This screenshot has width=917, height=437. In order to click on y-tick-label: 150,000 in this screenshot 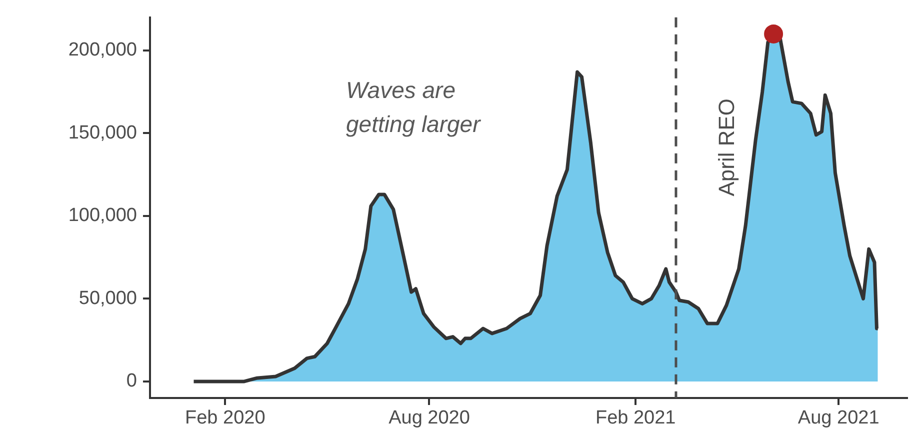, I will do `click(102, 133)`.